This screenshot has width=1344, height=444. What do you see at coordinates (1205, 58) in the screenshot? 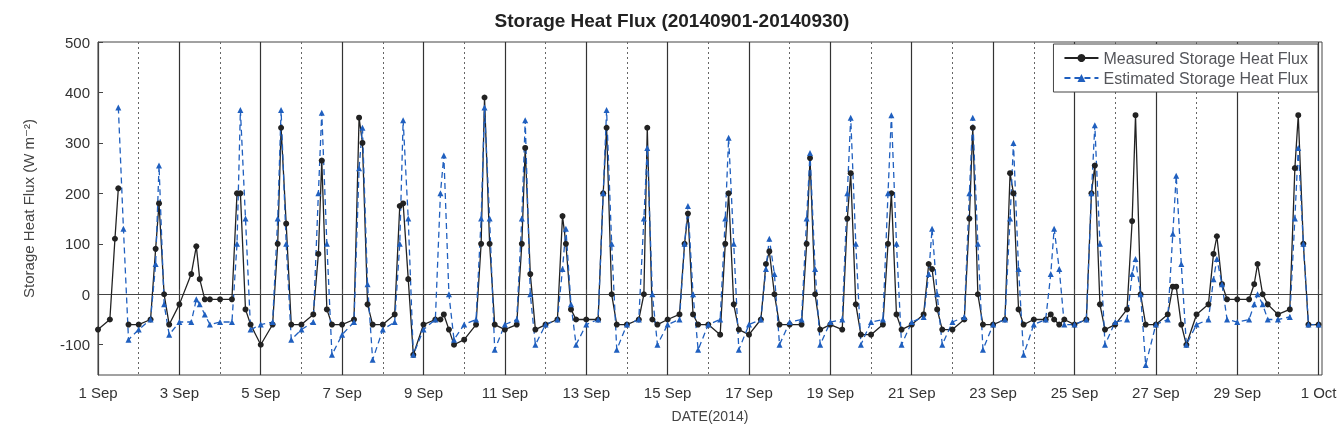
I see `legend-label: Measured Storage Heat Flux` at bounding box center [1205, 58].